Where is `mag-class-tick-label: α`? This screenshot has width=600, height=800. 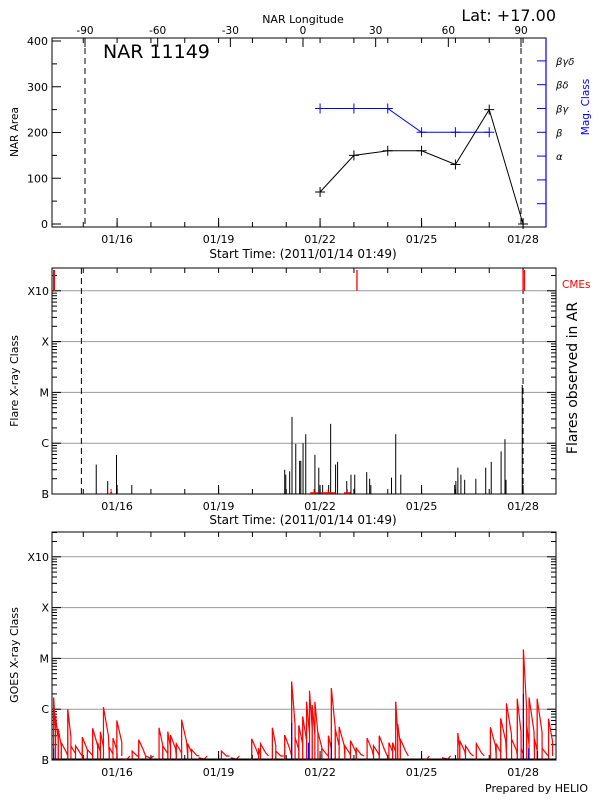
mag-class-tick-label: α is located at coordinates (559, 157).